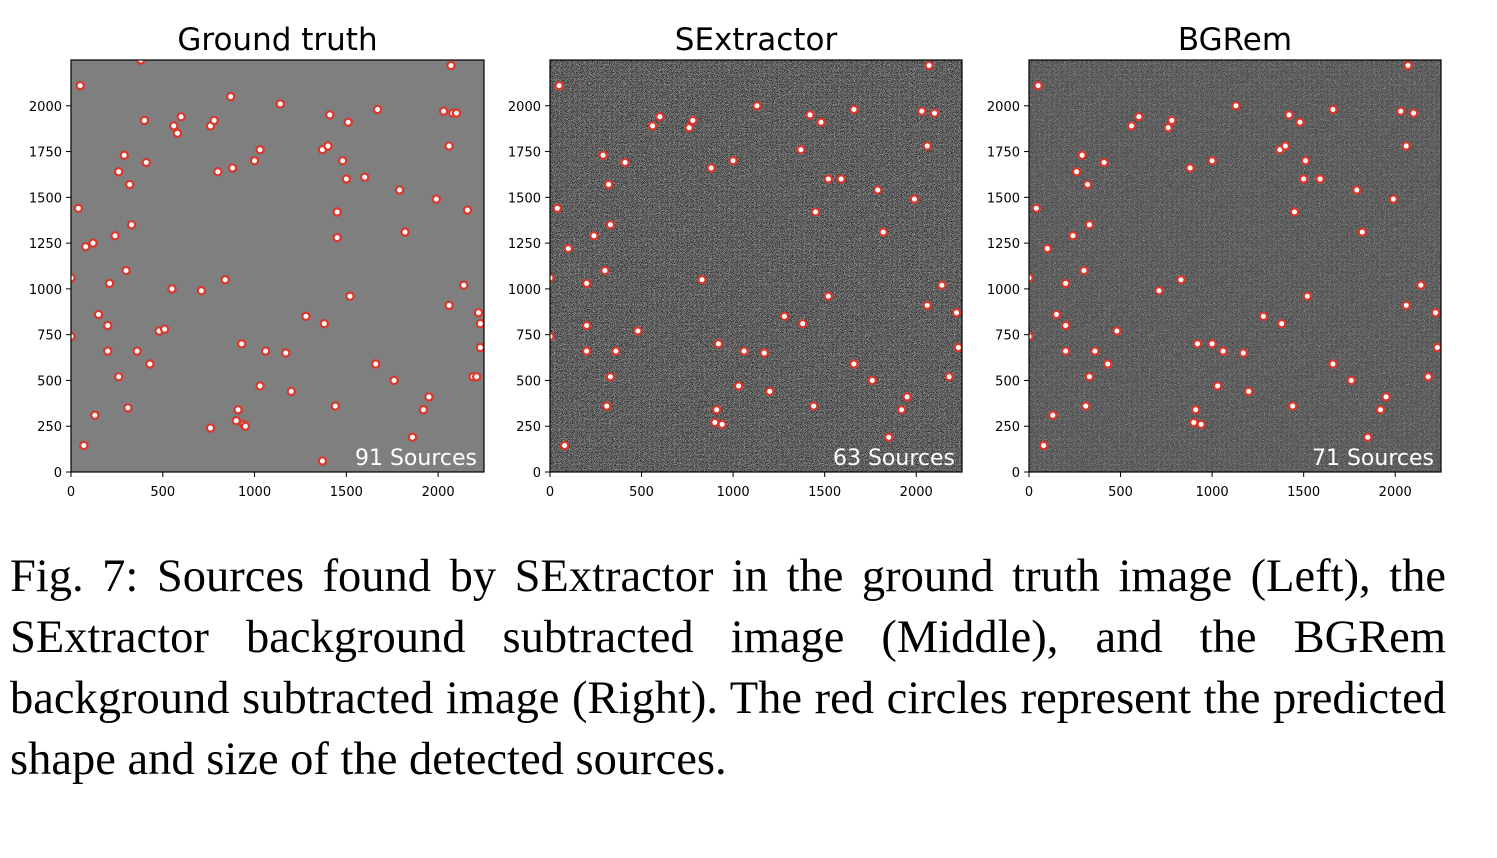  What do you see at coordinates (756, 266) in the screenshot?
I see `axes-frame` at bounding box center [756, 266].